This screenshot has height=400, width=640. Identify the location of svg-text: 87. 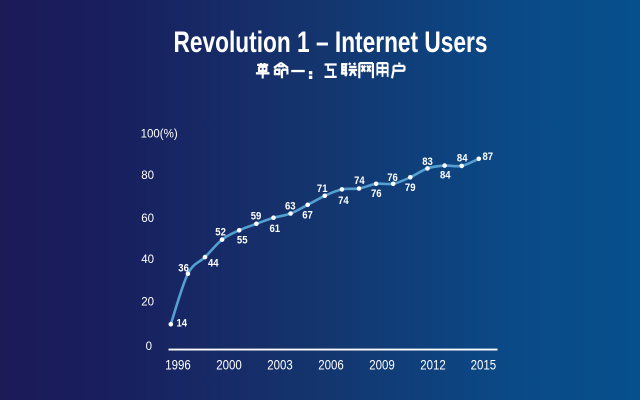
(488, 157).